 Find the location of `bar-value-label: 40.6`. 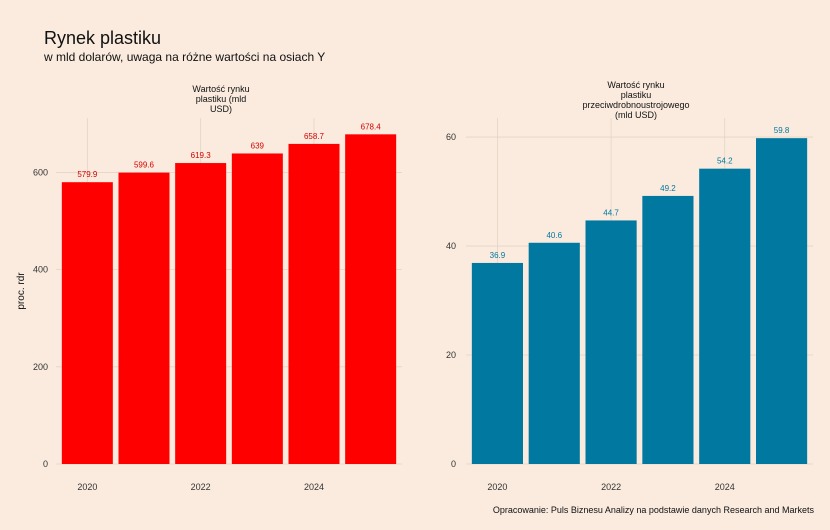

bar-value-label: 40.6 is located at coordinates (554, 235).